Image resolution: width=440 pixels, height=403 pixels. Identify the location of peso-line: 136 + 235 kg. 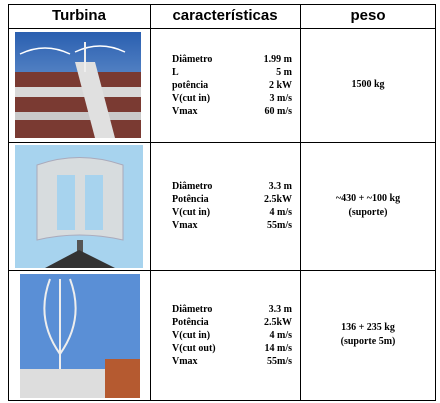
(368, 327).